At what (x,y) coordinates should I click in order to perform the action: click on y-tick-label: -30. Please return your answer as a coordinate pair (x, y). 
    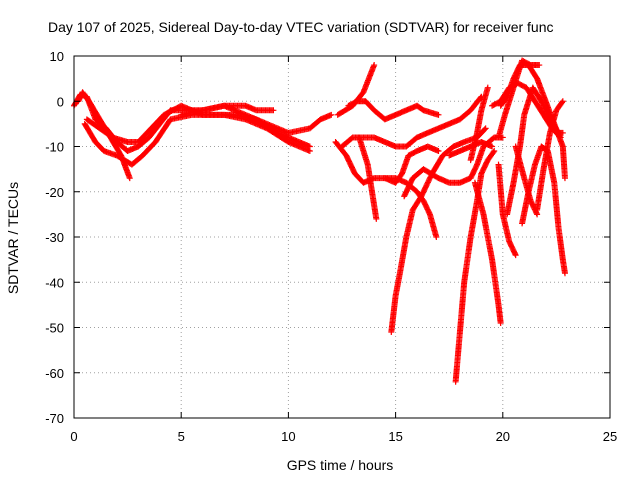
    Looking at the image, I should click on (54, 237).